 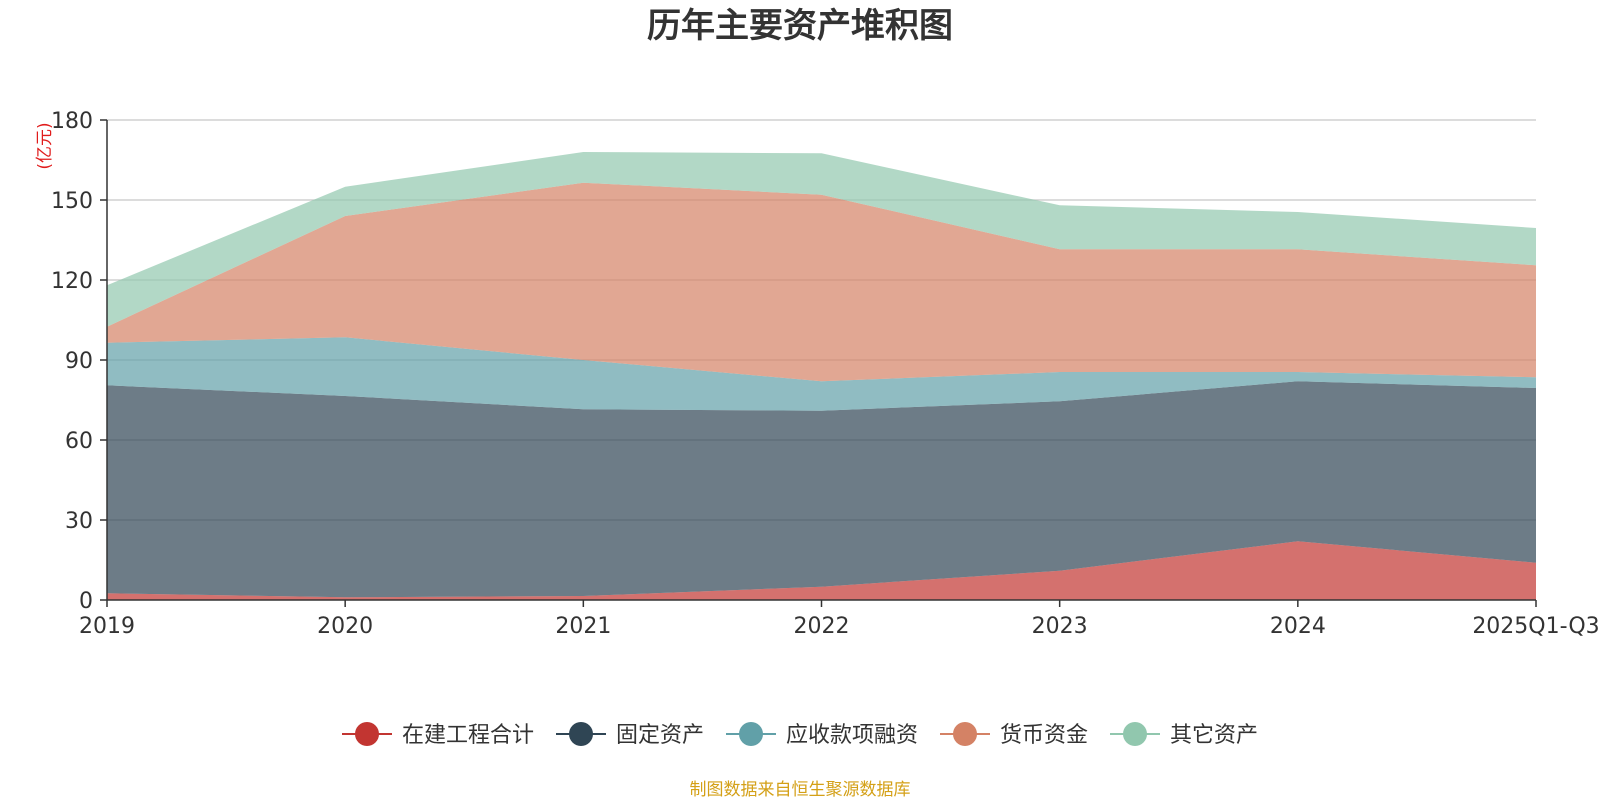 I want to click on legend: 在建工程合计 固定资产 应收款项融资 货币资金 其它资产, so click(x=800, y=735).